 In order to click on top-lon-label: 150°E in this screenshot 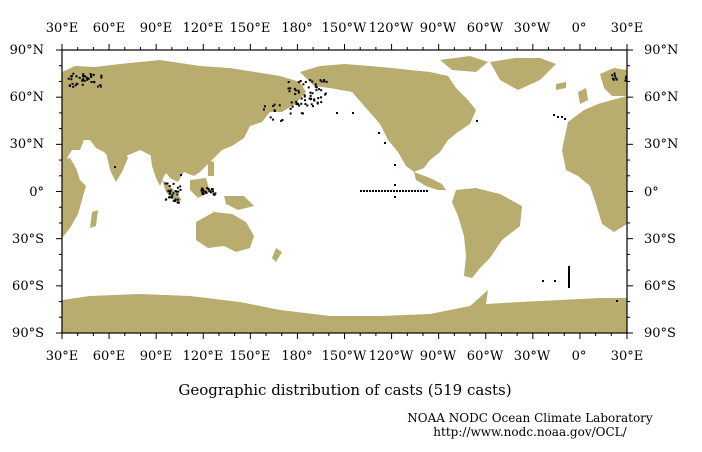, I will do `click(250, 28)`.